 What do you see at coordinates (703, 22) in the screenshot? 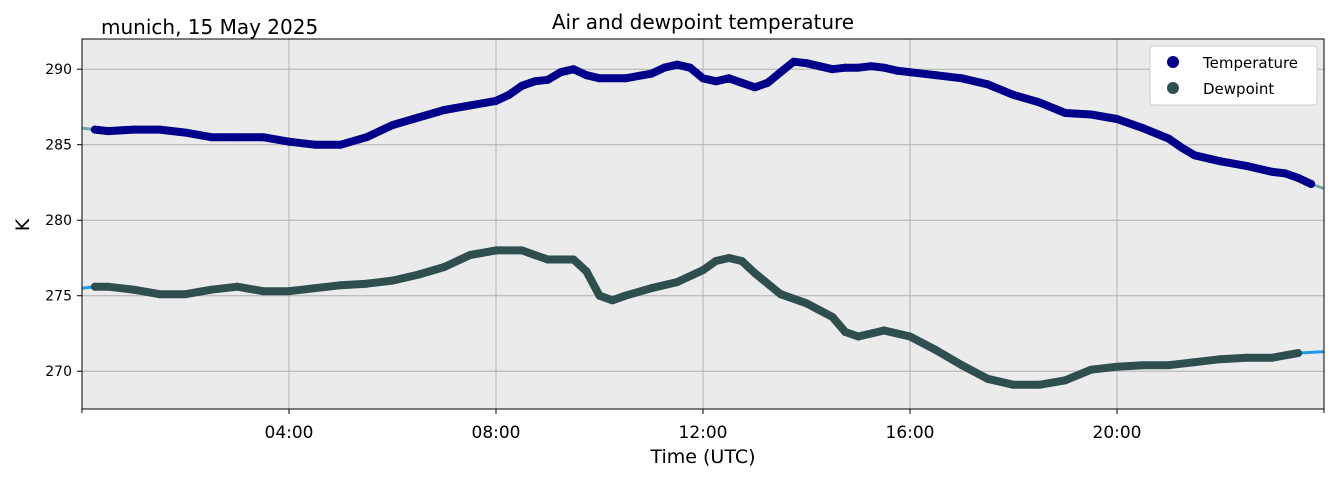
I see `chart-title: Air and dewpoint temperature` at bounding box center [703, 22].